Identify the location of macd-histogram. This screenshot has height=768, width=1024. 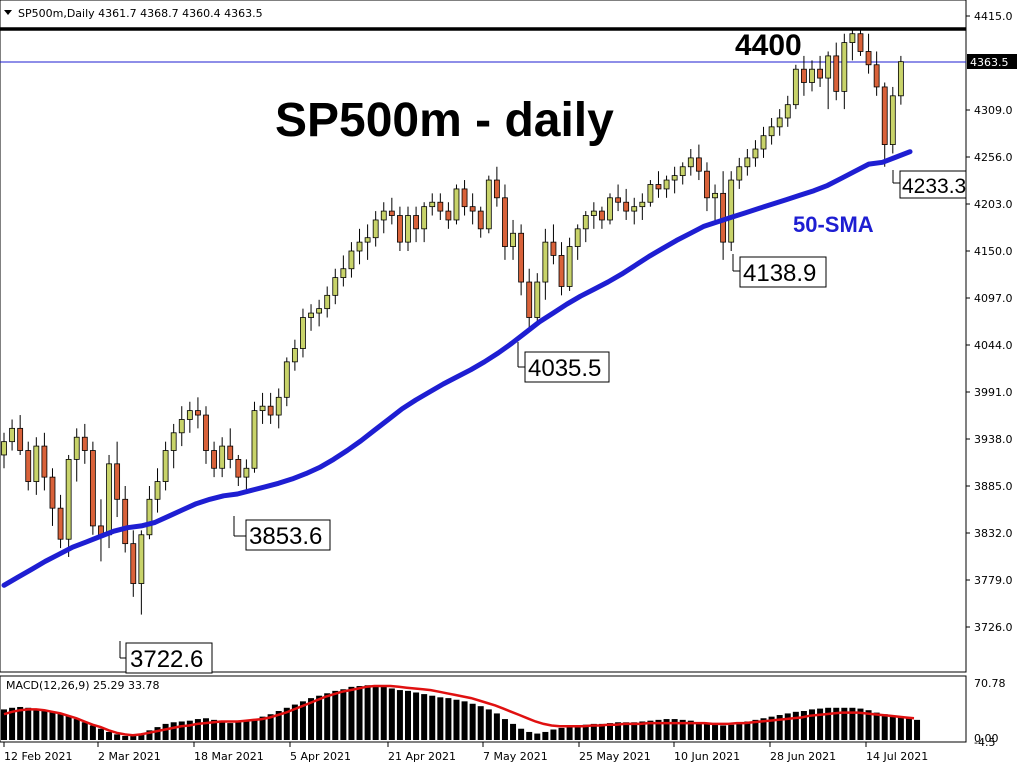
(461, 712).